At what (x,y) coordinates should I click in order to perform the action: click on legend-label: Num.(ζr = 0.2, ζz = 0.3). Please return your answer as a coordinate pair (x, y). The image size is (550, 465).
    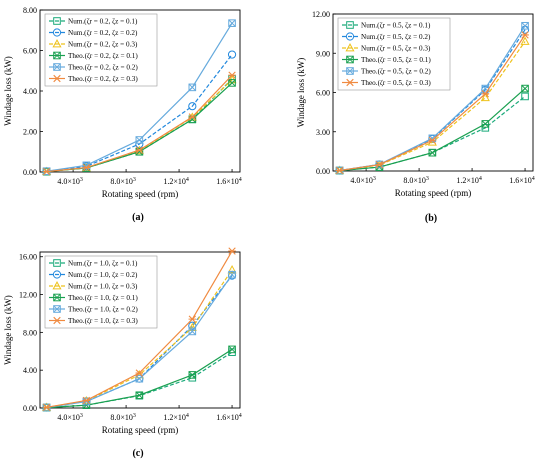
    Looking at the image, I should click on (103, 44).